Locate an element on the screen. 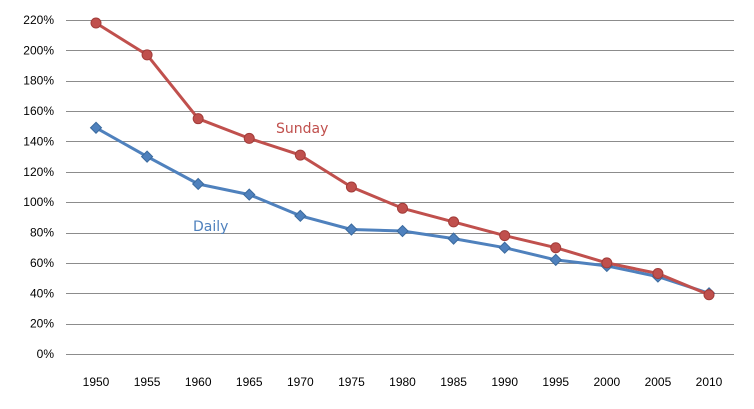 The image size is (754, 409). x-tick-label: 1950 is located at coordinates (96, 382).